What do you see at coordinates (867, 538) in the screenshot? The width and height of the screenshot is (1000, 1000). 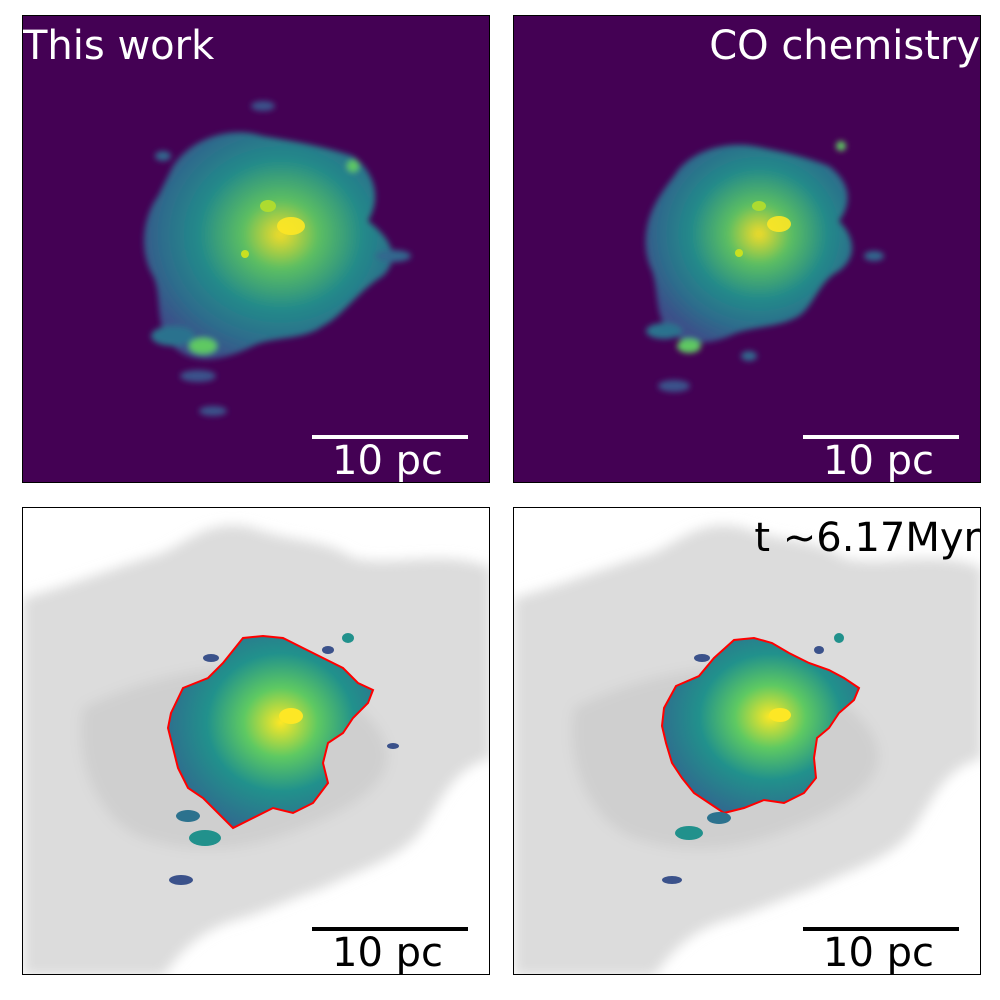 I see `panel-time-label: t ~6.17Myr` at bounding box center [867, 538].